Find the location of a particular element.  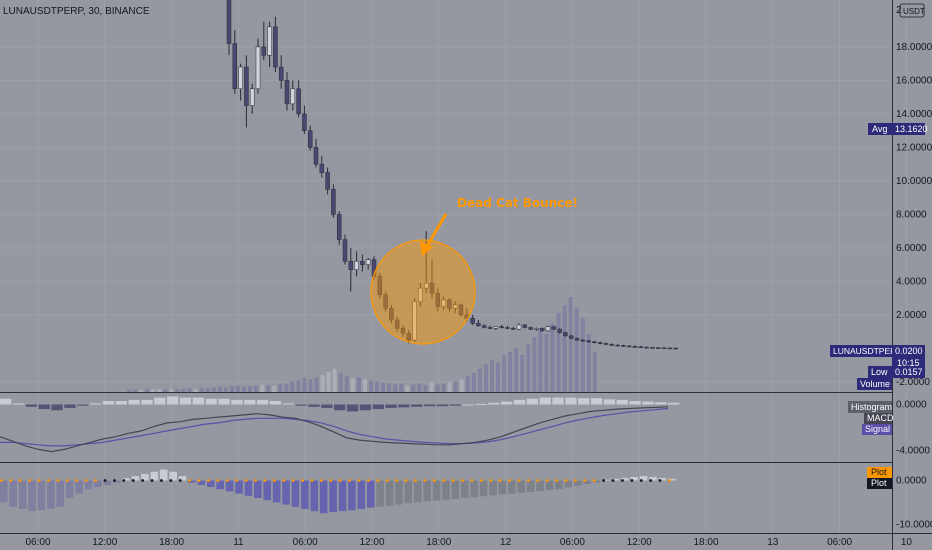

symbol-header: LUNAUSDTPERP, 30, BINANCE is located at coordinates (76, 11).